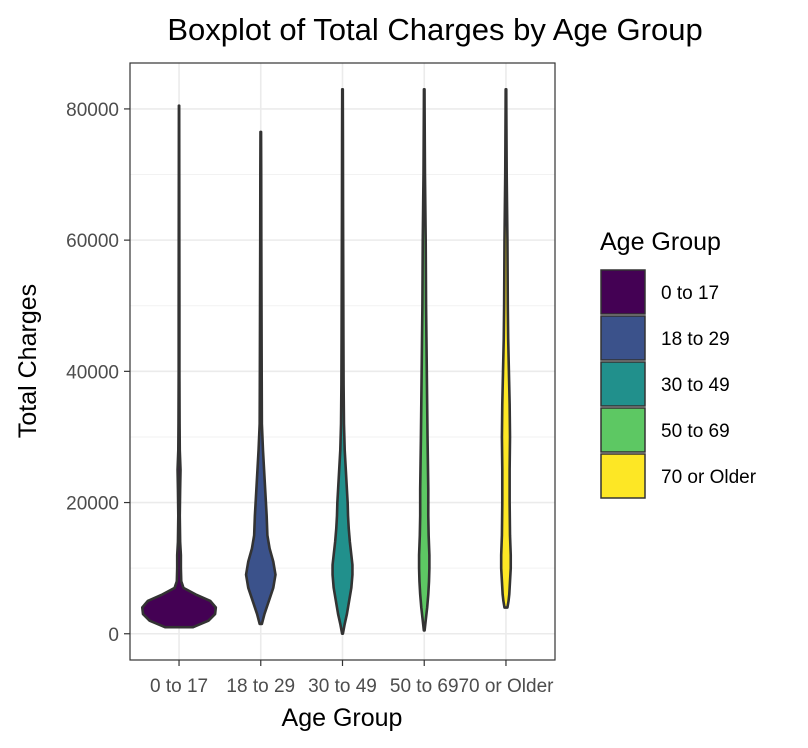 Image resolution: width=808 pixels, height=748 pixels. I want to click on y-tick-label: 80000, so click(92, 110).